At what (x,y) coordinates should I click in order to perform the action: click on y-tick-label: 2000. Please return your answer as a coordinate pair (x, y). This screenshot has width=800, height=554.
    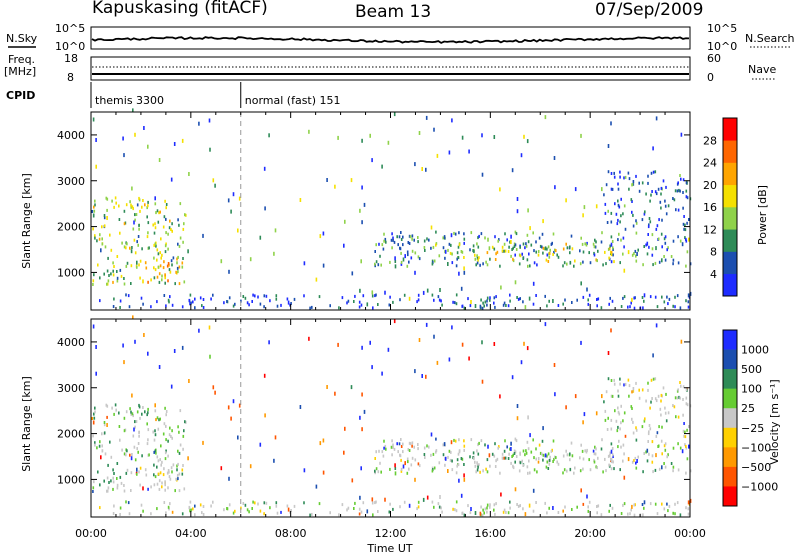
    Looking at the image, I should click on (71, 434).